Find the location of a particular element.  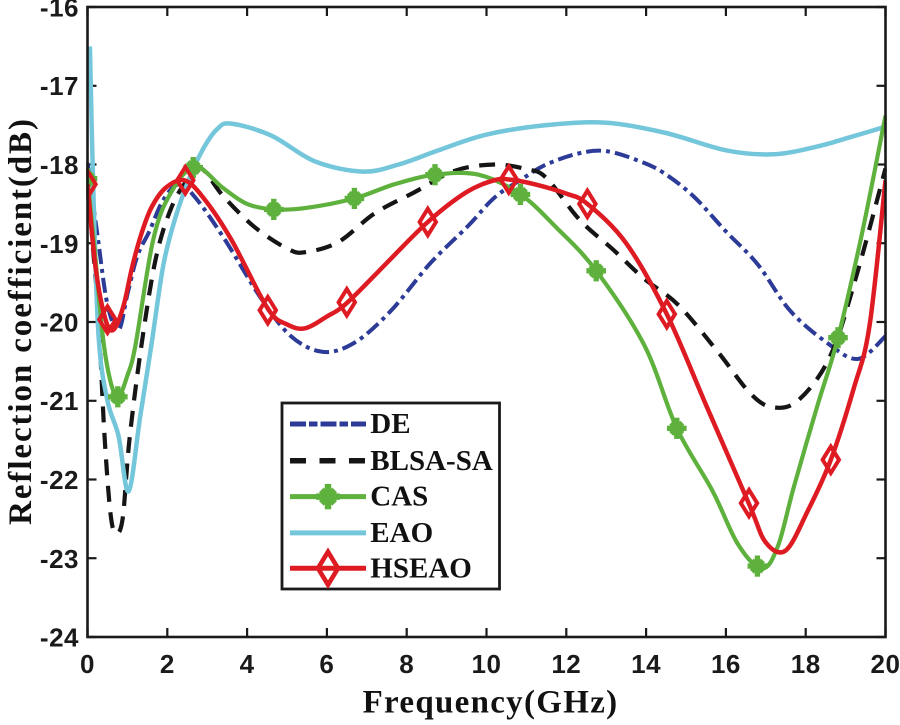

svg-text: 8 is located at coordinates (406, 664).